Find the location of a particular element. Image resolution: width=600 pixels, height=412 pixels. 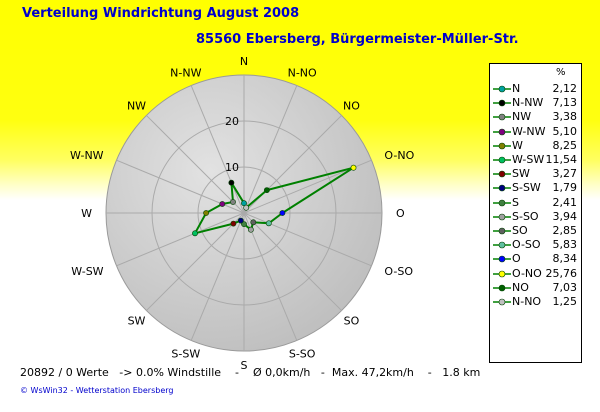

legend-item-sw: SW 3,27 is located at coordinates (536, 174).